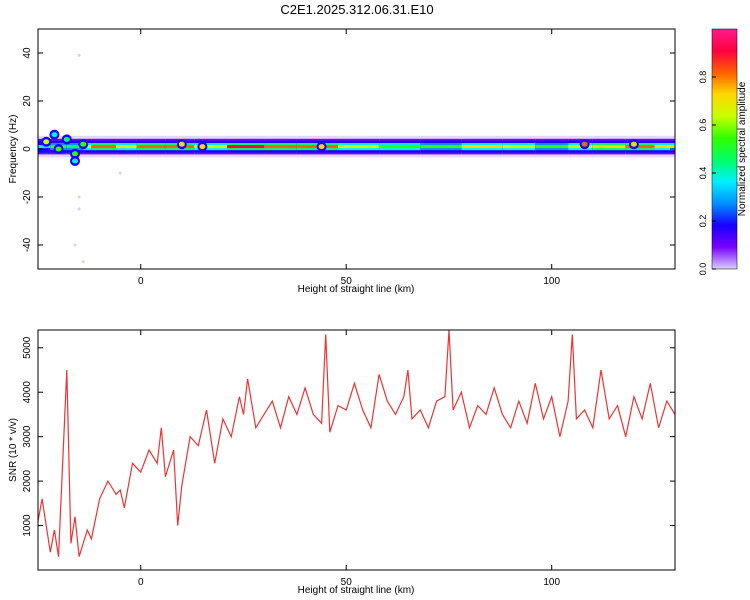 The height and width of the screenshot is (600, 750). What do you see at coordinates (13, 149) in the screenshot?
I see `spectrogram-ylabel: Frequency (Hz)` at bounding box center [13, 149].